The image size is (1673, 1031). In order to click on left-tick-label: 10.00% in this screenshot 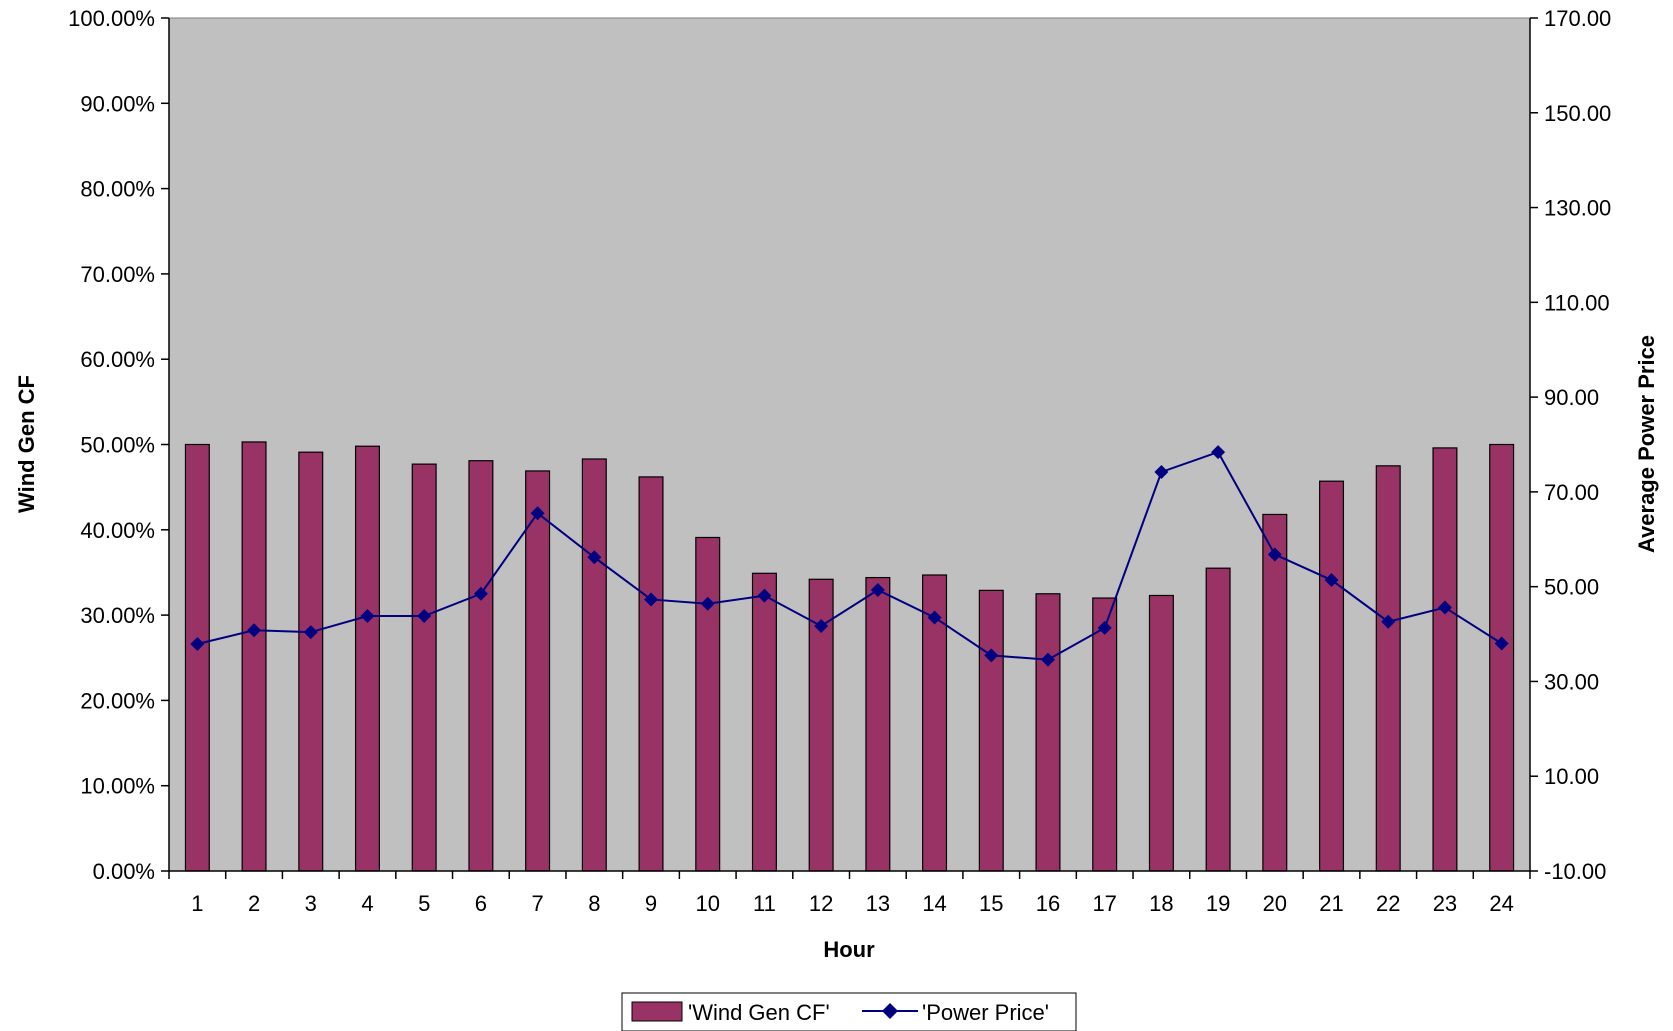, I will do `click(117, 786)`.